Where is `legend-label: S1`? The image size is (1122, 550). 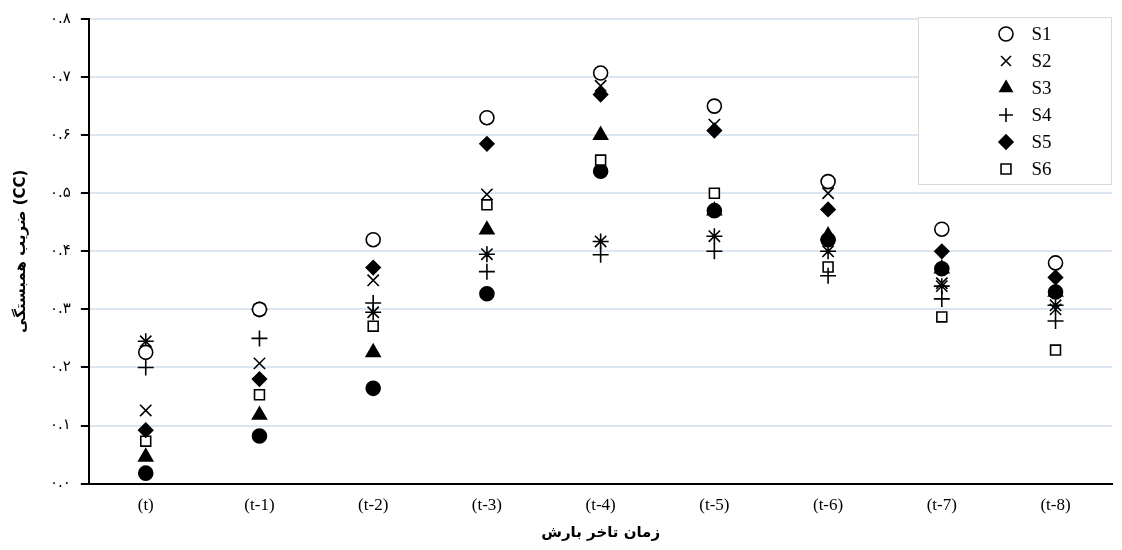 legend-label: S1 is located at coordinates (1041, 33).